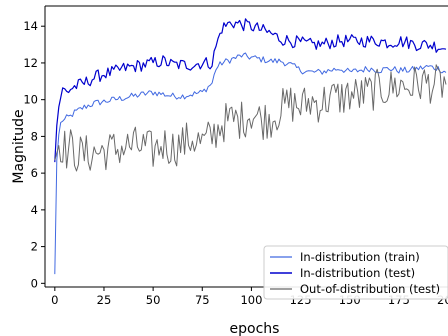 Image resolution: width=448 pixels, height=336 pixels. I want to click on y-tick-label: 12, so click(30, 63).